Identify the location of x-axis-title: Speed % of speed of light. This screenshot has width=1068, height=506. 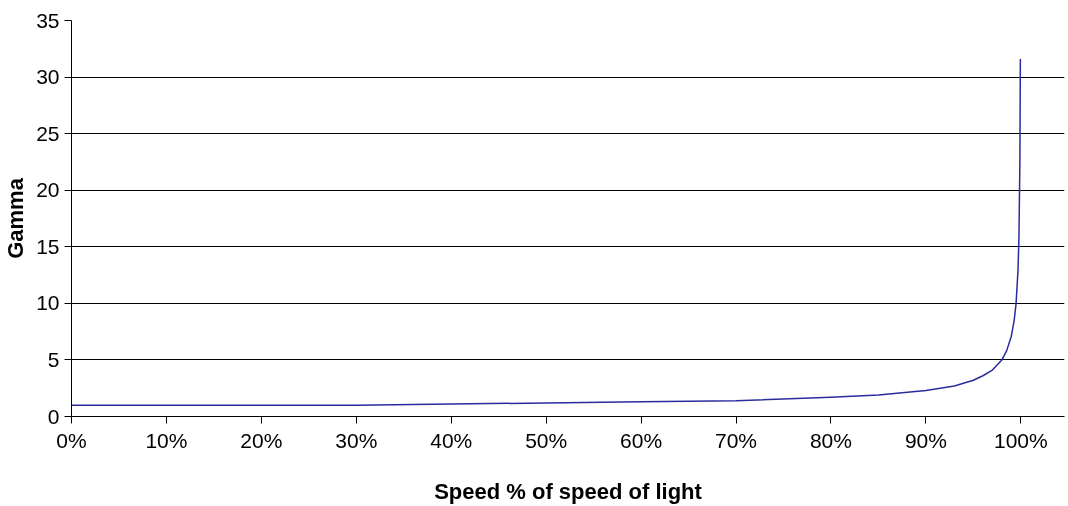
(568, 491).